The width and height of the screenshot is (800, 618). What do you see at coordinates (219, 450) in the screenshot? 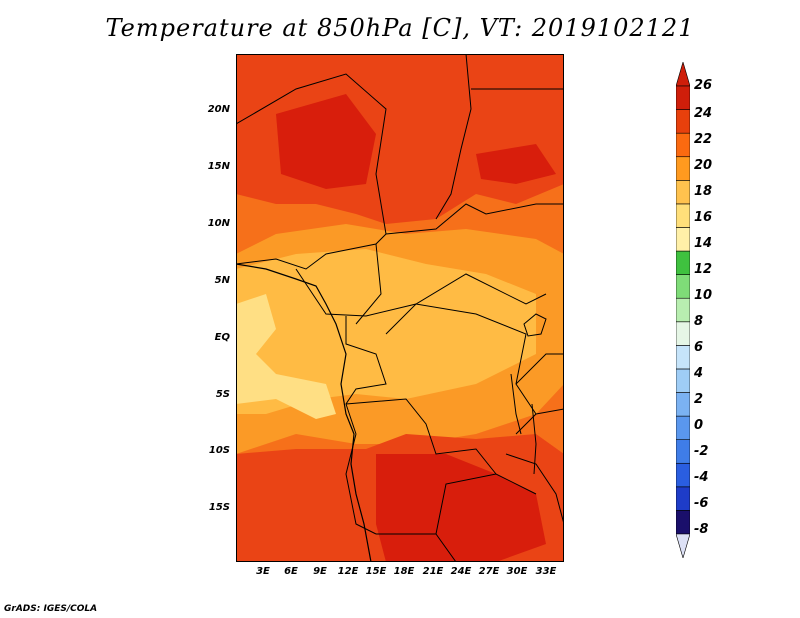
I see `lat-label: 10S` at bounding box center [219, 450].